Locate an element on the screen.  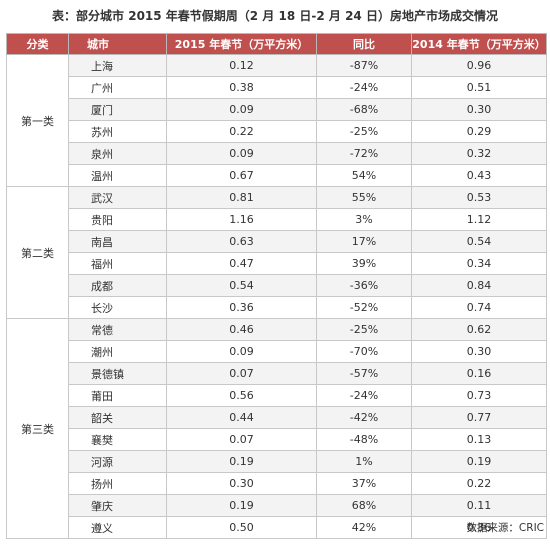
yoy-cell: -36% is located at coordinates (364, 285).